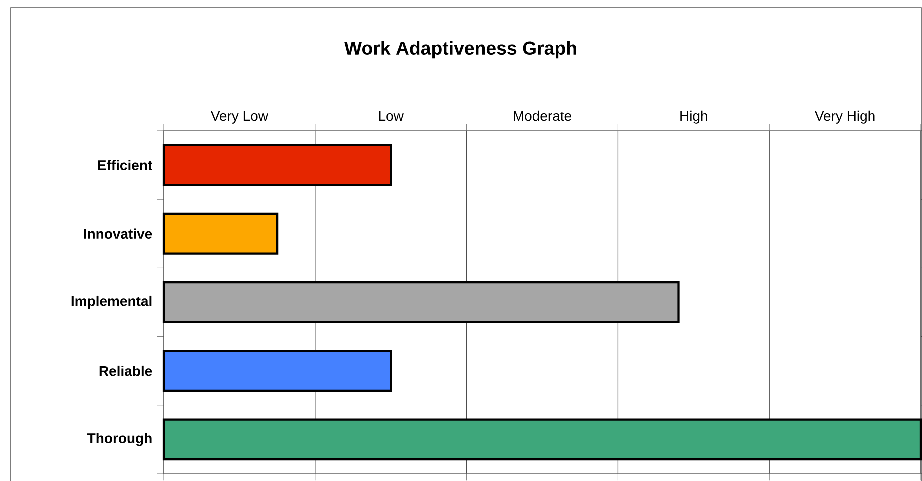  Describe the element at coordinates (460, 50) in the screenshot. I see `chart-title: Work Adaptiveness Graph` at that location.